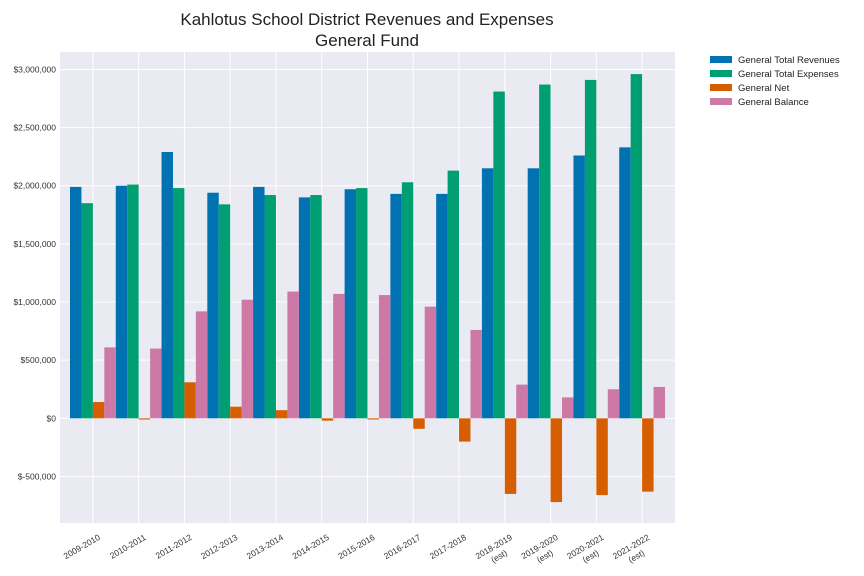 The width and height of the screenshot is (864, 576). I want to click on y-tick-label: $2,000,000, so click(34, 186).